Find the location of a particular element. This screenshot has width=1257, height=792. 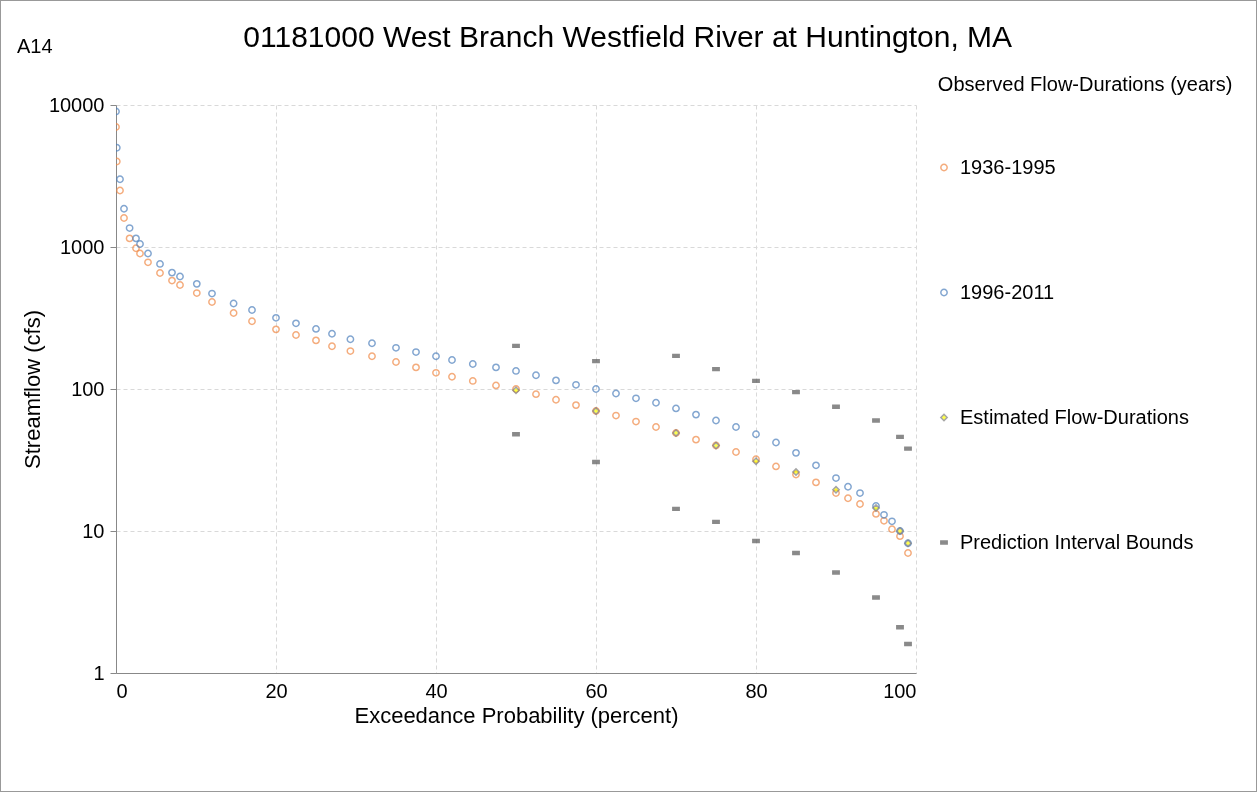

x-tick-label: 80 is located at coordinates (756, 690).